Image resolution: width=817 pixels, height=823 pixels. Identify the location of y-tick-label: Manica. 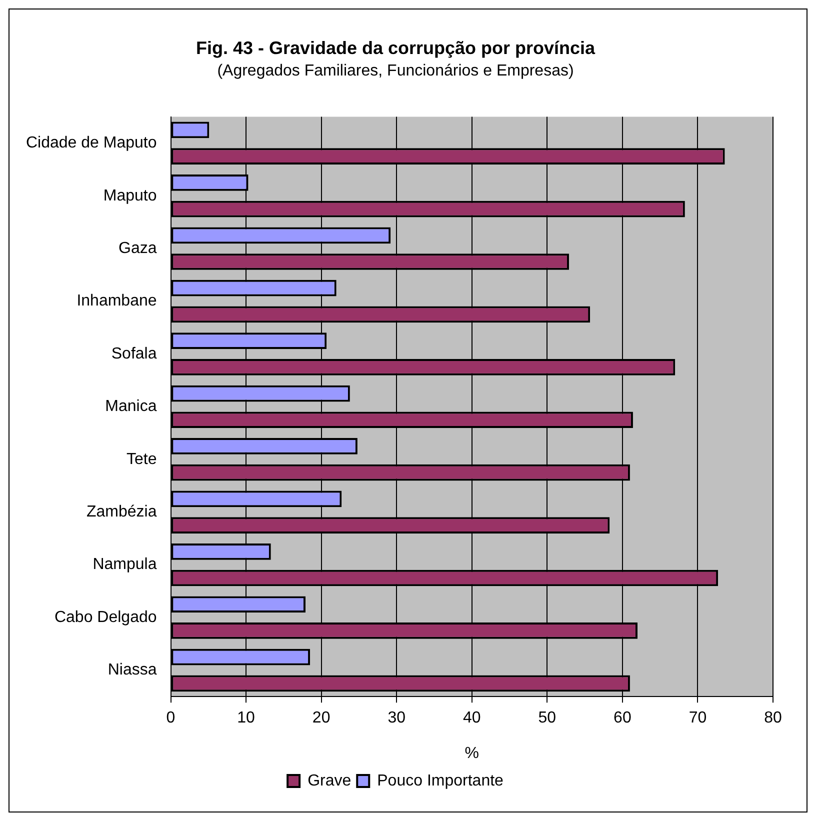
(131, 407).